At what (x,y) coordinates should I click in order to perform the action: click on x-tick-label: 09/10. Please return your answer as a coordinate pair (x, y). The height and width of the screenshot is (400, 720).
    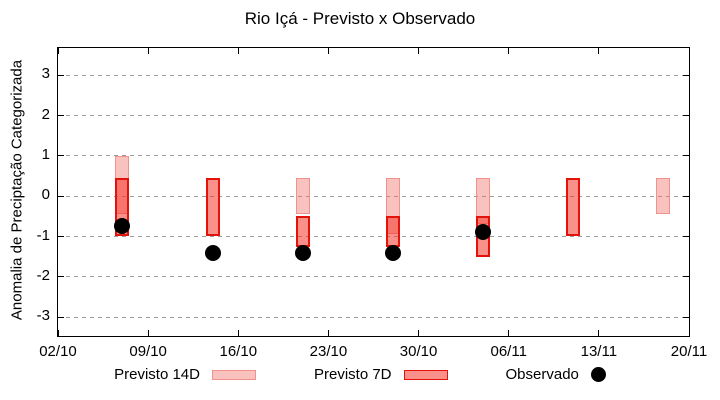
    Looking at the image, I should click on (148, 351).